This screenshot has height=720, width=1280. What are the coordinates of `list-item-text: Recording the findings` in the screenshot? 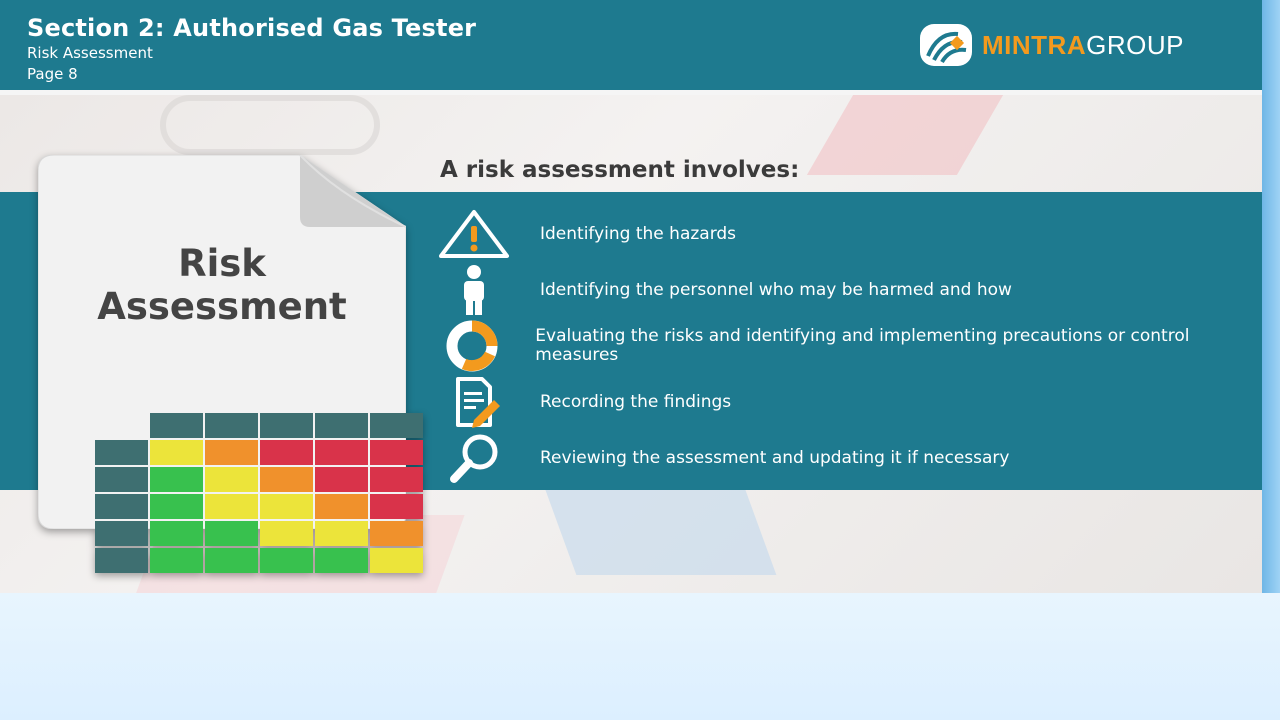 It's located at (636, 401).